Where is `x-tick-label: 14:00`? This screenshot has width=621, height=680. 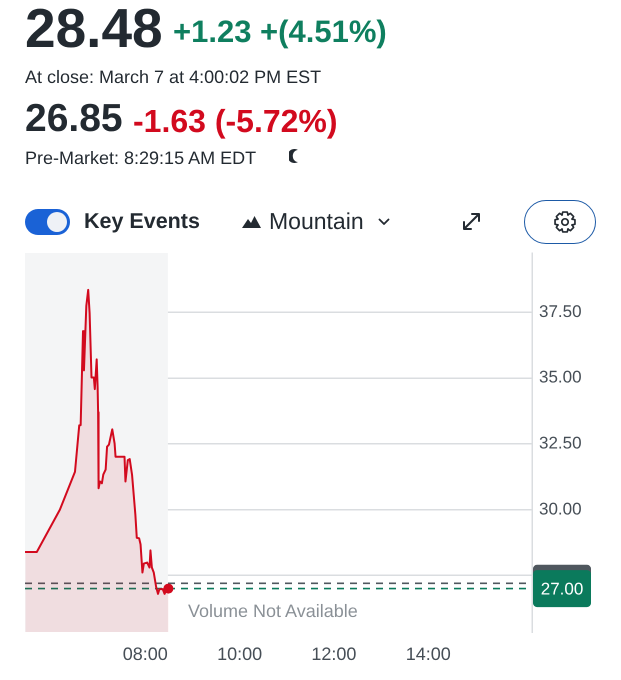
x-tick-label: 14:00 is located at coordinates (428, 654).